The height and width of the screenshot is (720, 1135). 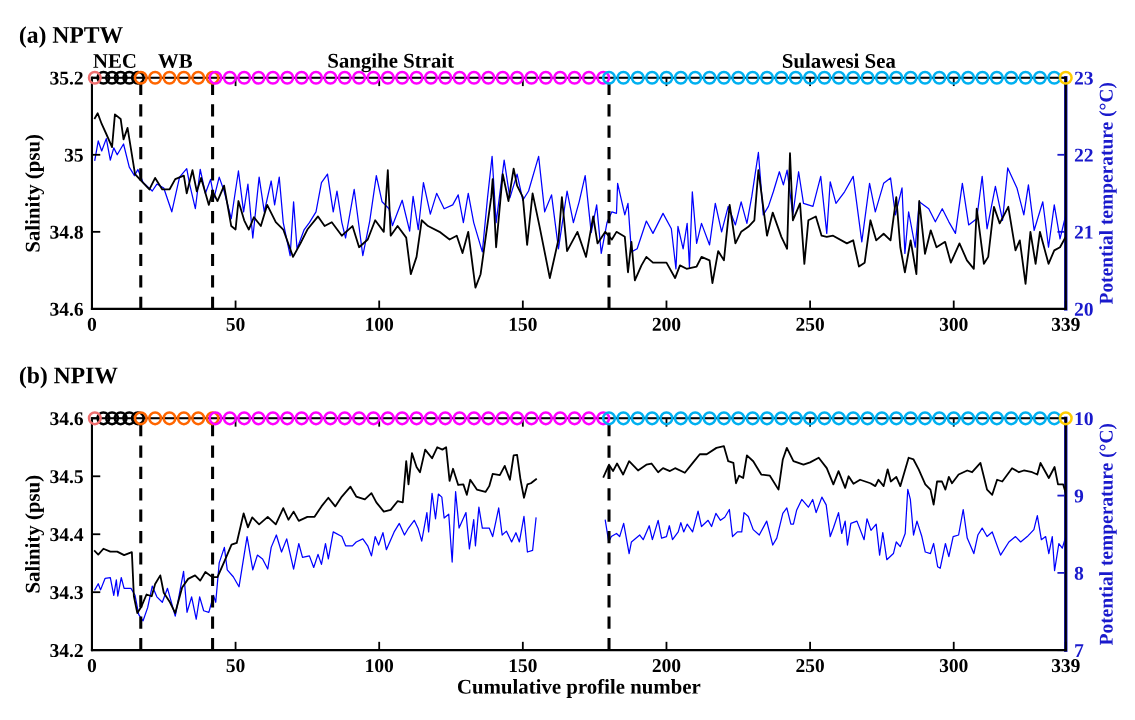 What do you see at coordinates (175, 61) in the screenshot?
I see `annotation: WB` at bounding box center [175, 61].